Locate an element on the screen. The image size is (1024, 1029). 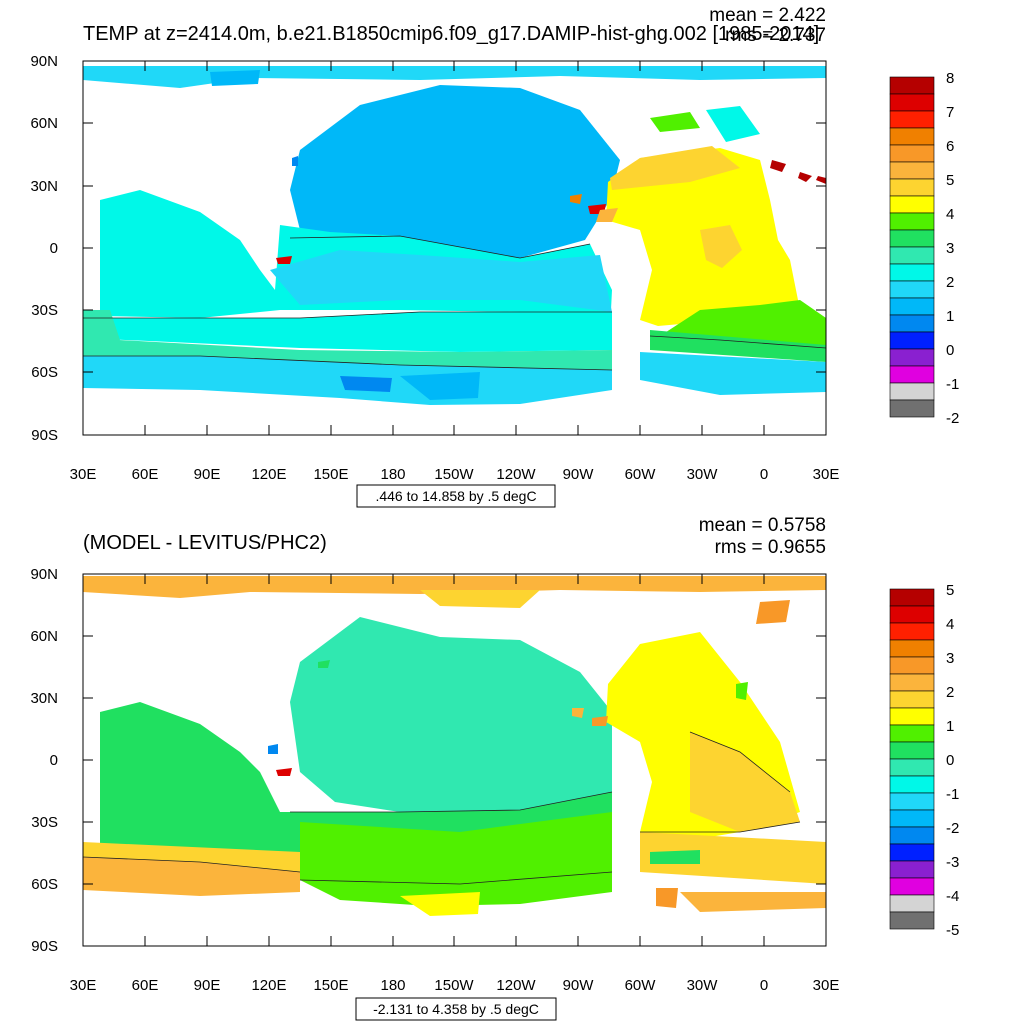
colorbar-label: 7 is located at coordinates (950, 112).